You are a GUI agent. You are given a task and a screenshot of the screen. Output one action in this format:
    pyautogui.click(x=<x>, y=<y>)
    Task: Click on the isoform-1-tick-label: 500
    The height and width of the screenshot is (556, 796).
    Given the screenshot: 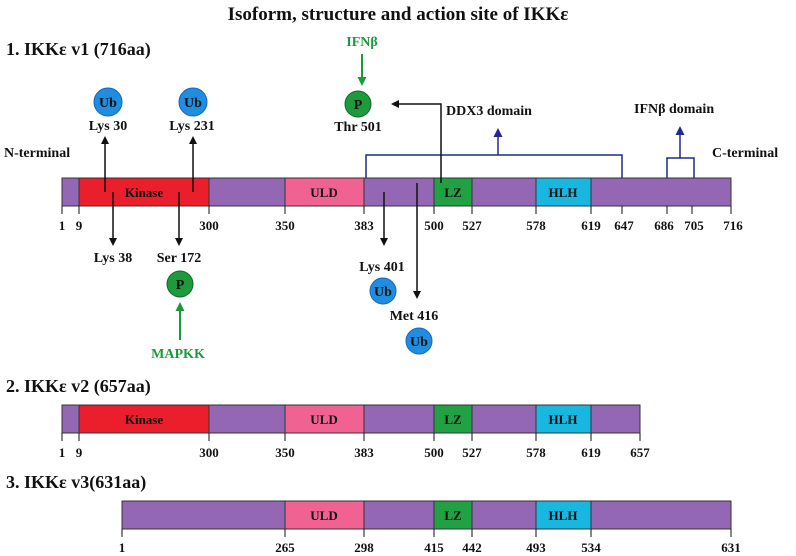 What is the action you would take?
    pyautogui.click(x=434, y=225)
    